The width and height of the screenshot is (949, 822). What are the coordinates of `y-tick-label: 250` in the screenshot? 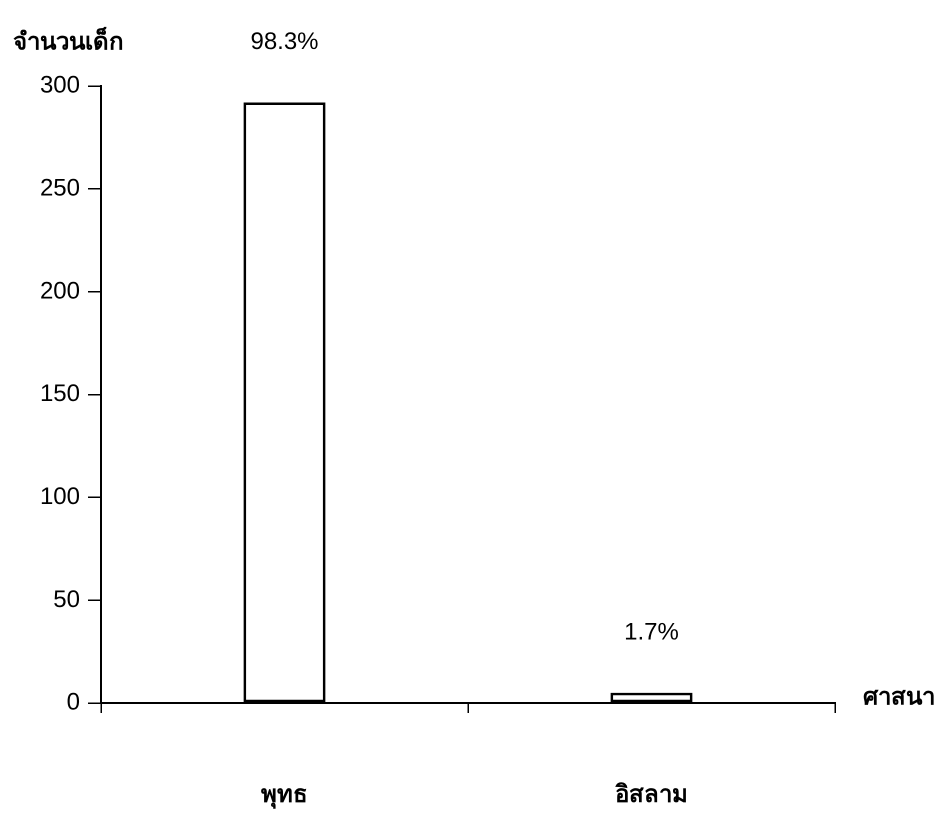 It's located at (60, 188).